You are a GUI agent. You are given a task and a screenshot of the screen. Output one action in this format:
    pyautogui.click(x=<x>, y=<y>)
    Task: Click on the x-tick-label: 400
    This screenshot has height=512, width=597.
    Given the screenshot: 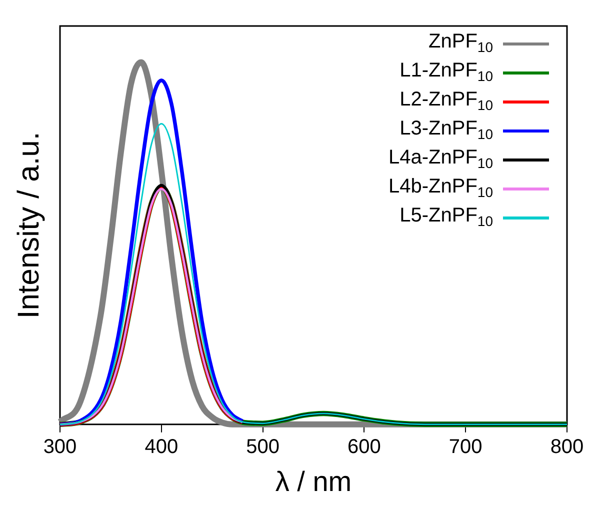 What is the action you would take?
    pyautogui.click(x=161, y=447)
    